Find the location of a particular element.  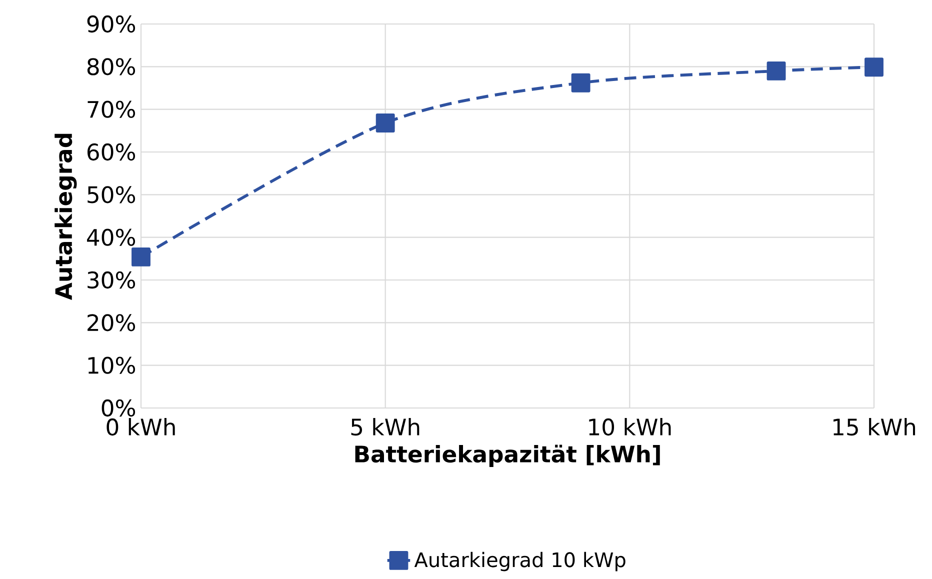

y-axis-title: Autarkiegrad is located at coordinates (65, 217).